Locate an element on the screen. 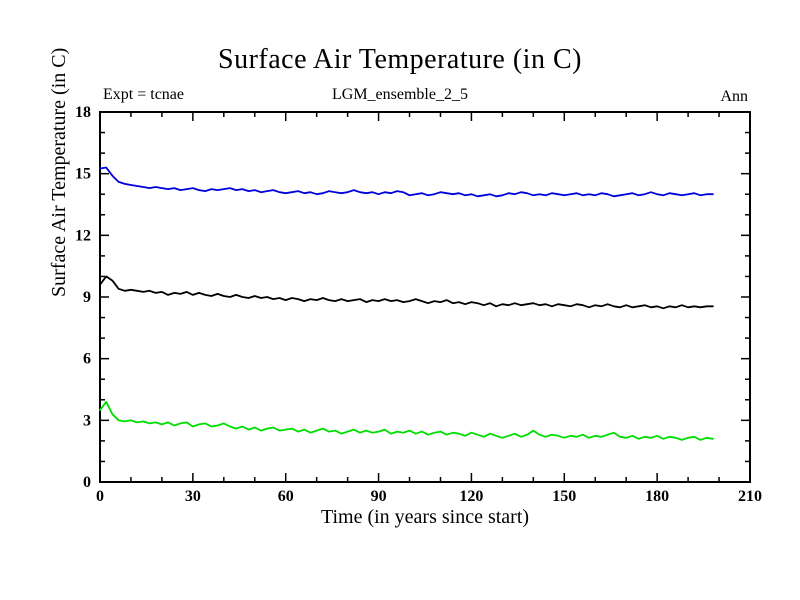 The width and height of the screenshot is (800, 600). x-tick-label: 180 is located at coordinates (657, 496).